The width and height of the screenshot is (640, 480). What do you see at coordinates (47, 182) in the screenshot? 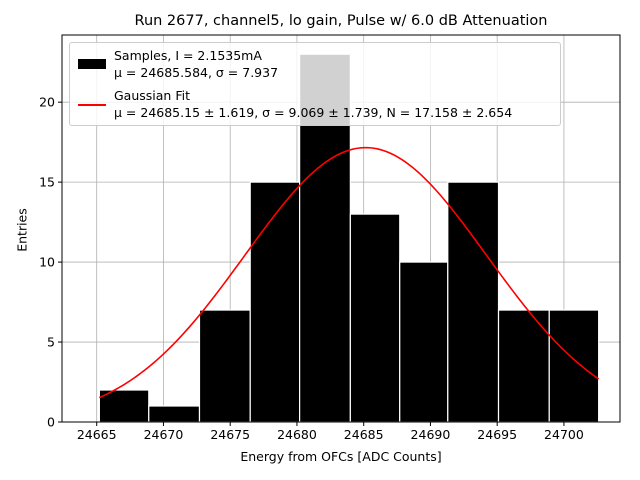
I see `y-tick-label: 15` at bounding box center [47, 182].